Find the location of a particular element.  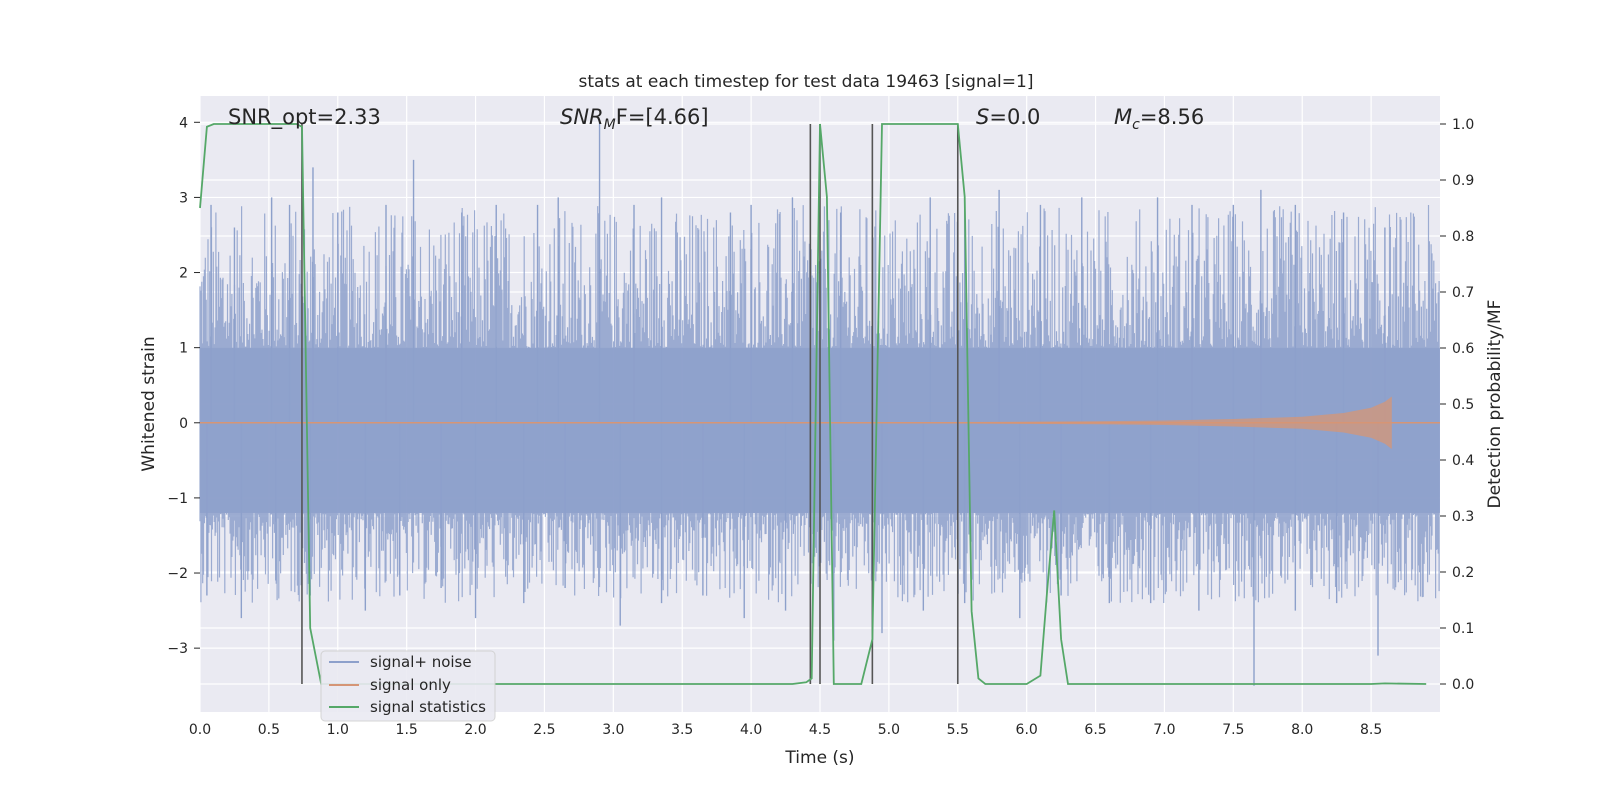

x-tick-label-6: 3.0 is located at coordinates (613, 730).